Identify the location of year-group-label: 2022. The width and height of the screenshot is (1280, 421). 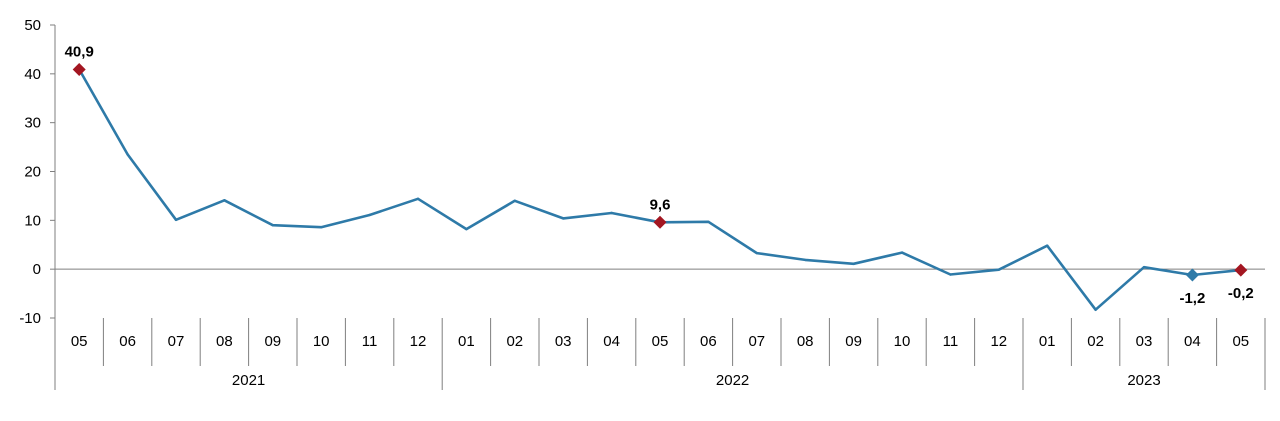
(732, 380).